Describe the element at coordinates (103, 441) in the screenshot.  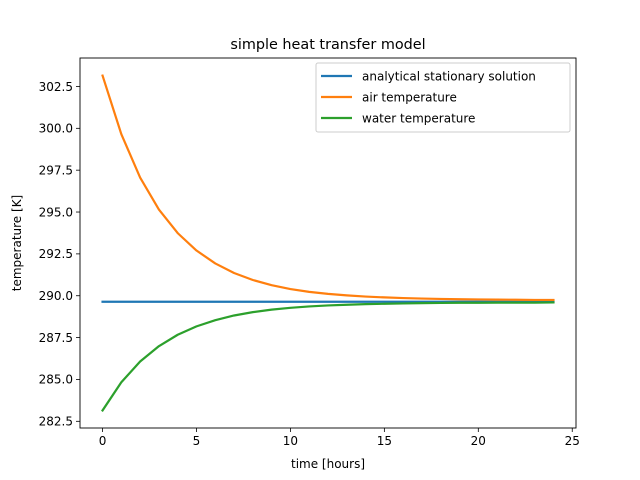
I see `x-tick-label: 0` at that location.